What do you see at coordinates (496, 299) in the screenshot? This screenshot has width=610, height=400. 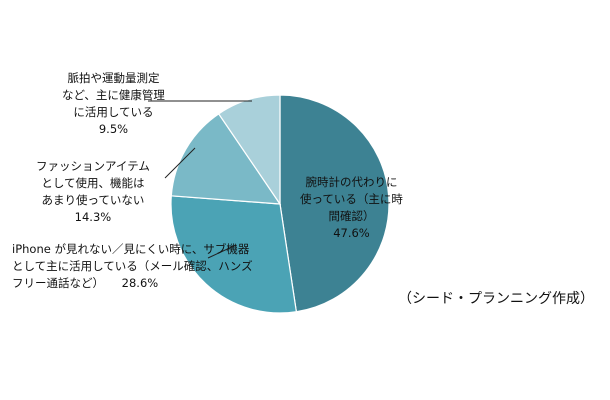 I see `source-note: （シード・プランニング作成）` at bounding box center [496, 299].